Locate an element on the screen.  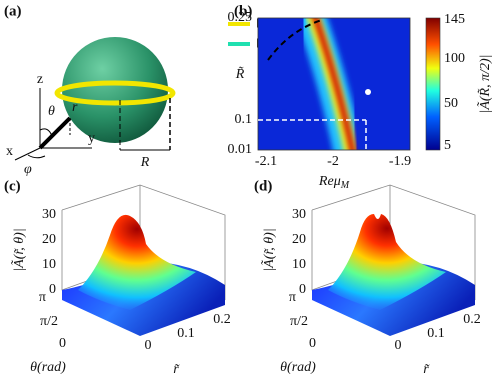
radius-label: R is located at coordinates (145, 162).